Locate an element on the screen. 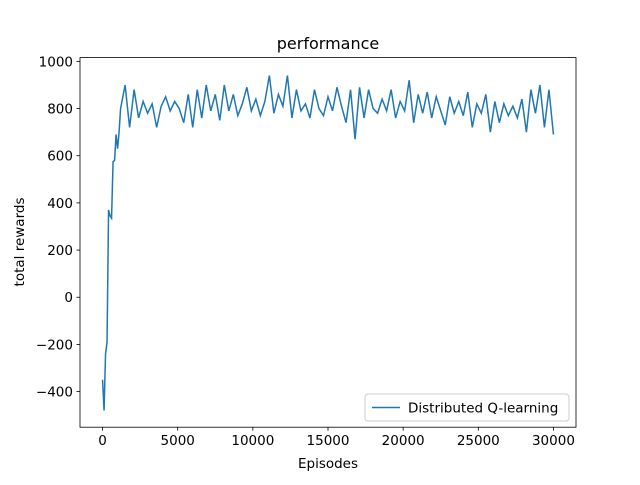 The width and height of the screenshot is (640, 485). x-tick-label: 30000 is located at coordinates (553, 441).